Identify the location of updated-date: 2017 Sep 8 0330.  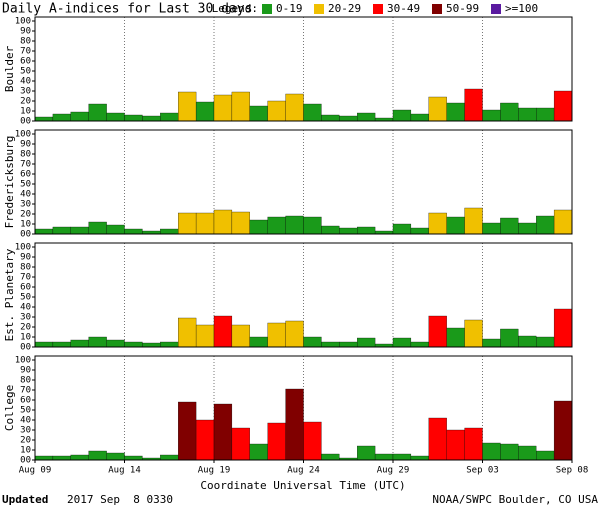
(120, 499).